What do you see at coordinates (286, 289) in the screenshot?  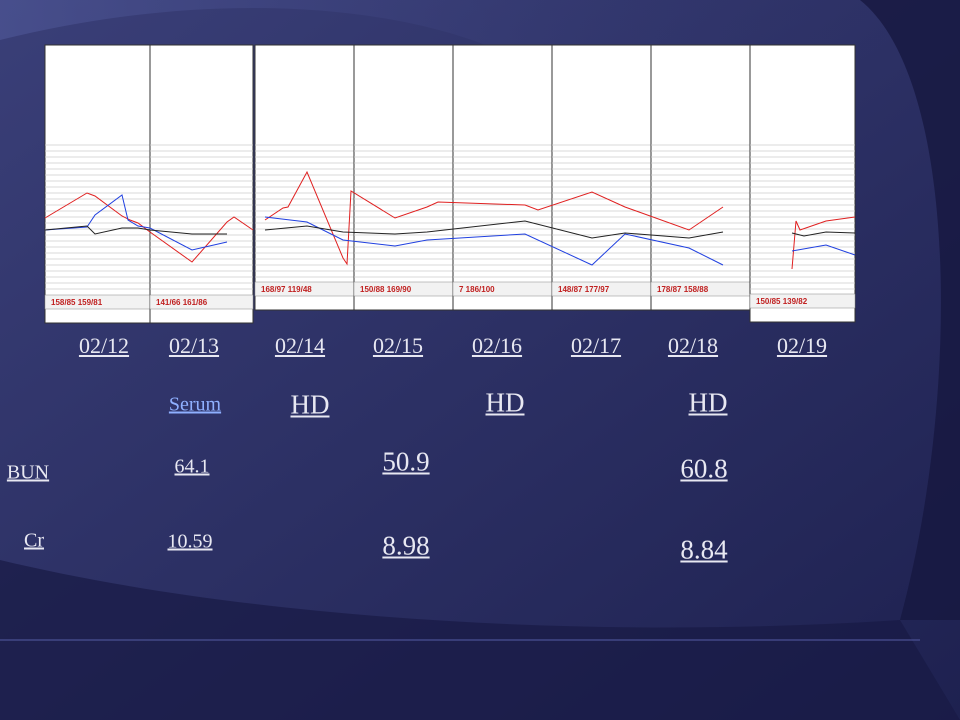 I see `bp-caption: 168/97 119/48` at bounding box center [286, 289].